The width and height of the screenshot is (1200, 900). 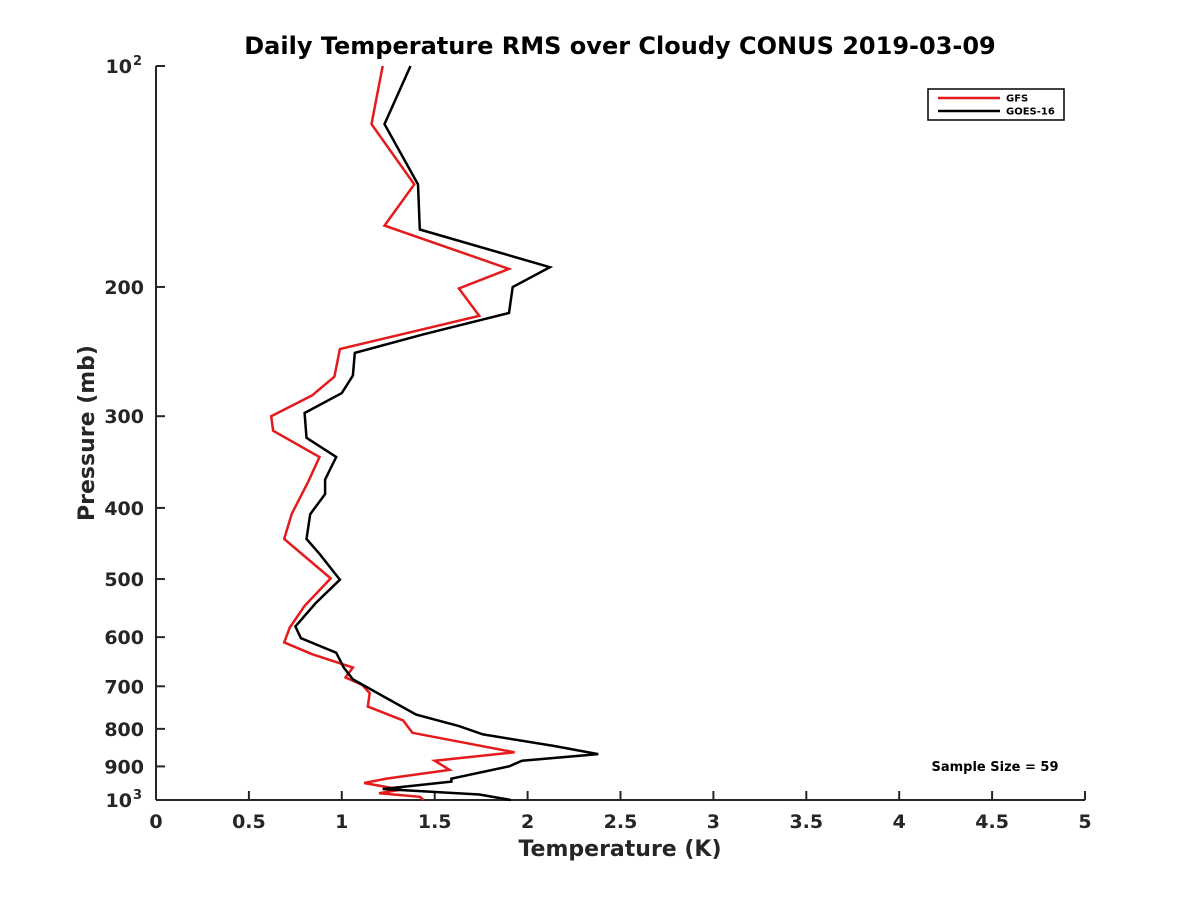 I want to click on x-tick-label: 0.5, so click(x=249, y=822).